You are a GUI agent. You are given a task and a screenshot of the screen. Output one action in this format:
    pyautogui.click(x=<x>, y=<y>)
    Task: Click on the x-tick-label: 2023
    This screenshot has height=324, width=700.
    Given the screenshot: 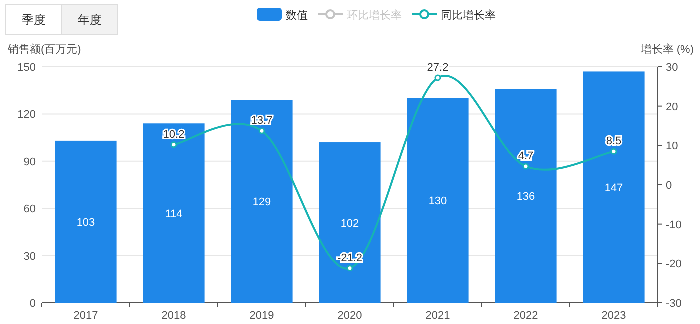 What is the action you would take?
    pyautogui.click(x=614, y=316)
    